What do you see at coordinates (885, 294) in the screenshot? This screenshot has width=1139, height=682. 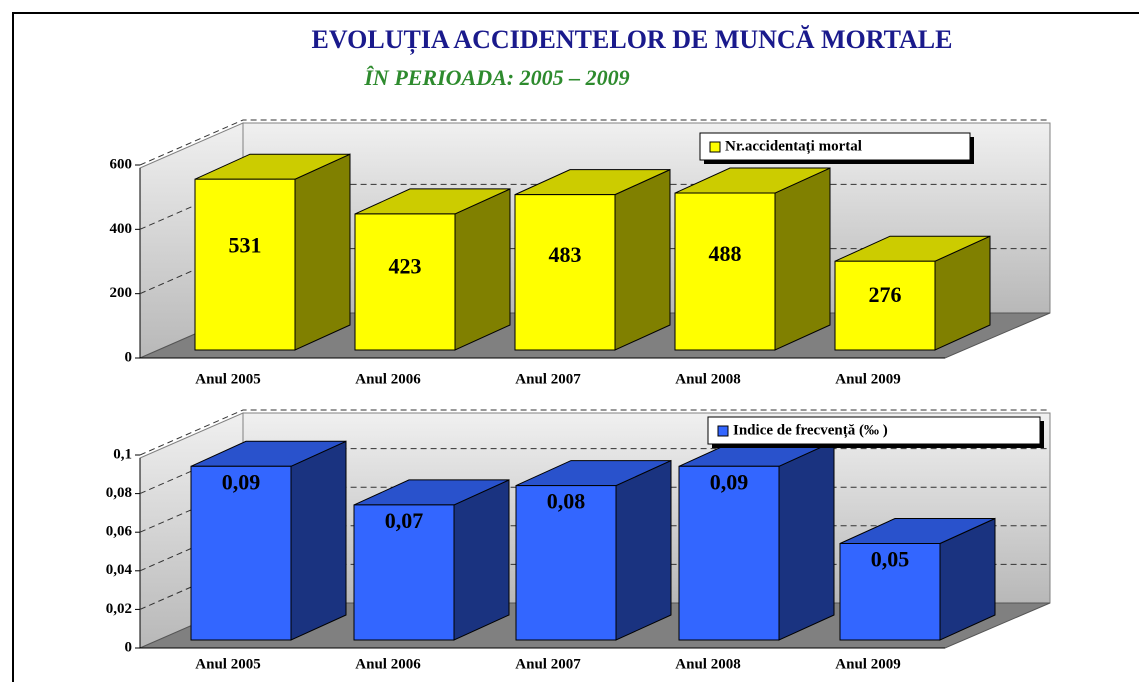 I see `data-label: 276` at bounding box center [885, 294].